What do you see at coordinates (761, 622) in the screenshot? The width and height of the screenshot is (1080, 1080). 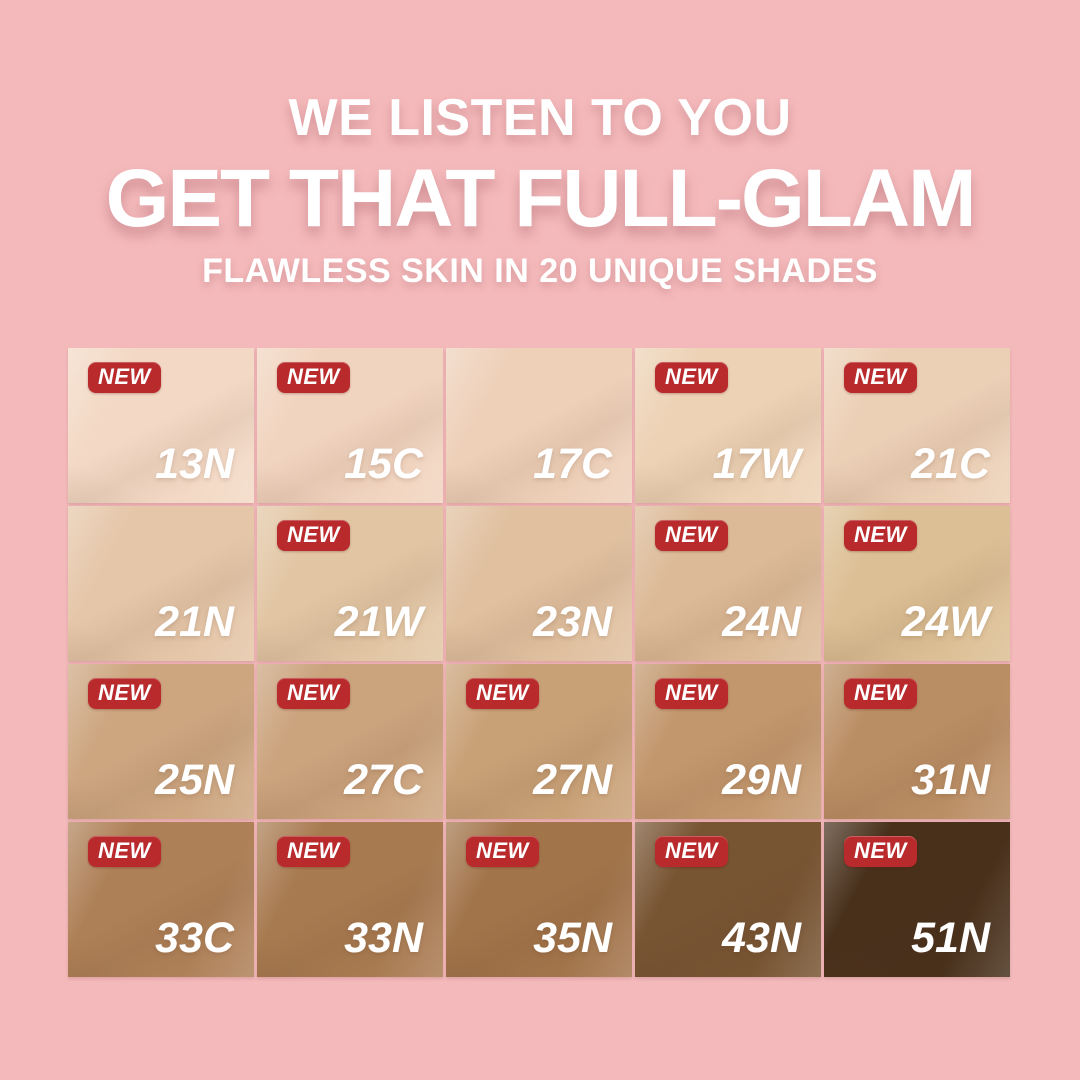 I see `shade-code-label: 24N` at bounding box center [761, 622].